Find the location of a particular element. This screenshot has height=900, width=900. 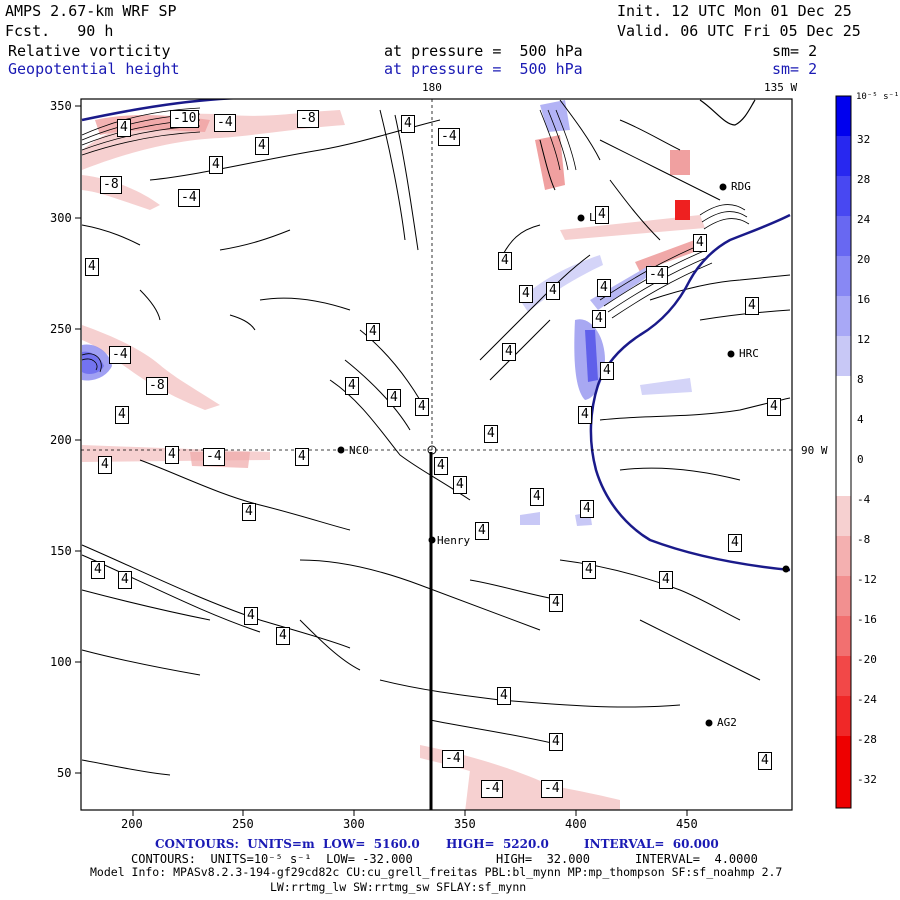

coastline is located at coordinates (727, 112).